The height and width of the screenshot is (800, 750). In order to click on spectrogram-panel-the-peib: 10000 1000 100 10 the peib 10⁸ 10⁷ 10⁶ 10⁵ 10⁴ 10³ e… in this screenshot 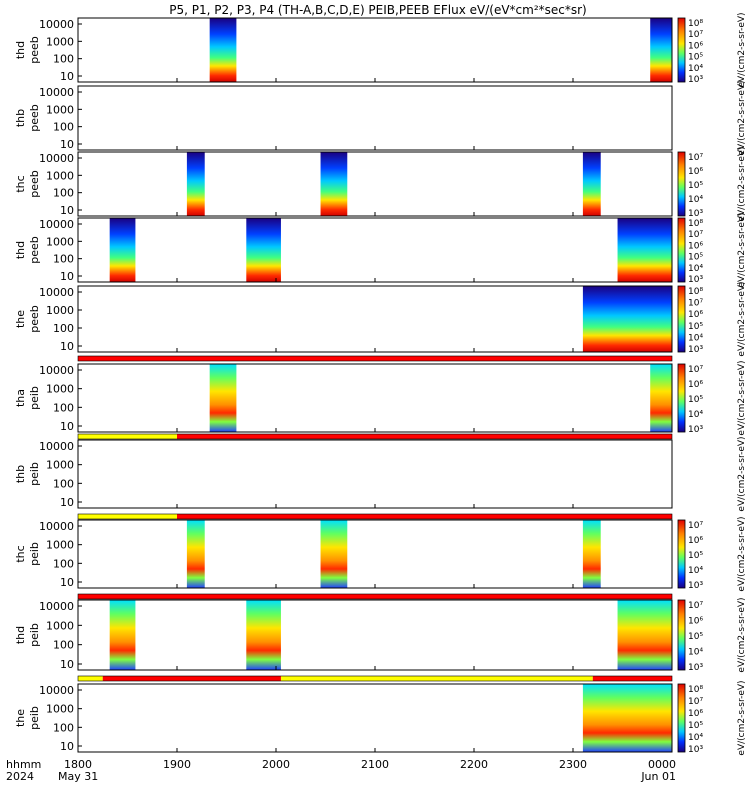, I will do `click(380, 717)`.